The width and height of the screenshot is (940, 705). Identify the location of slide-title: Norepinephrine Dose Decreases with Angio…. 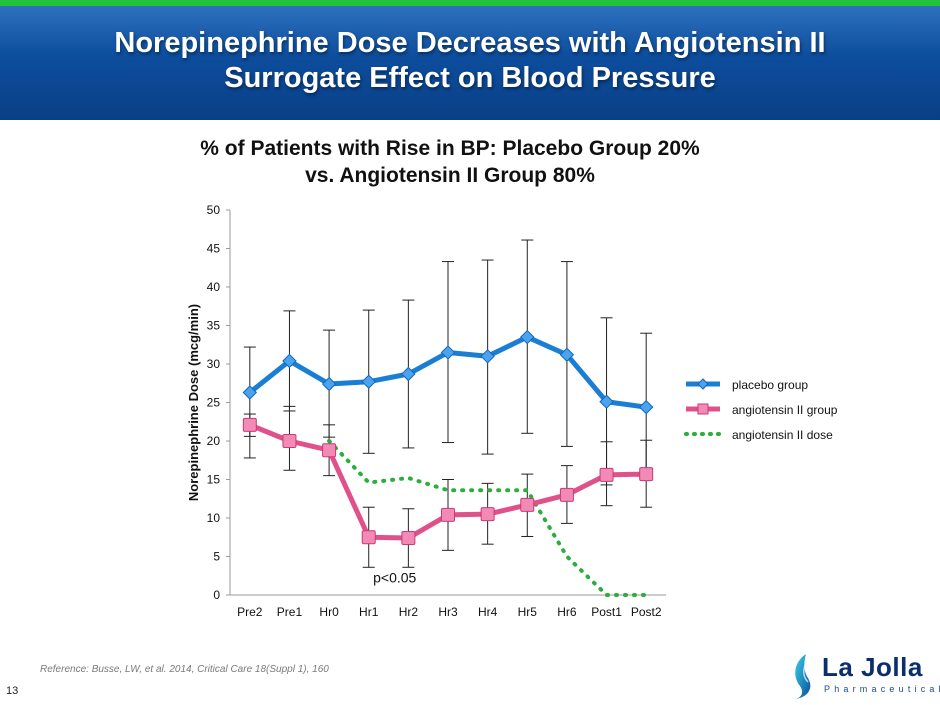
(470, 61).